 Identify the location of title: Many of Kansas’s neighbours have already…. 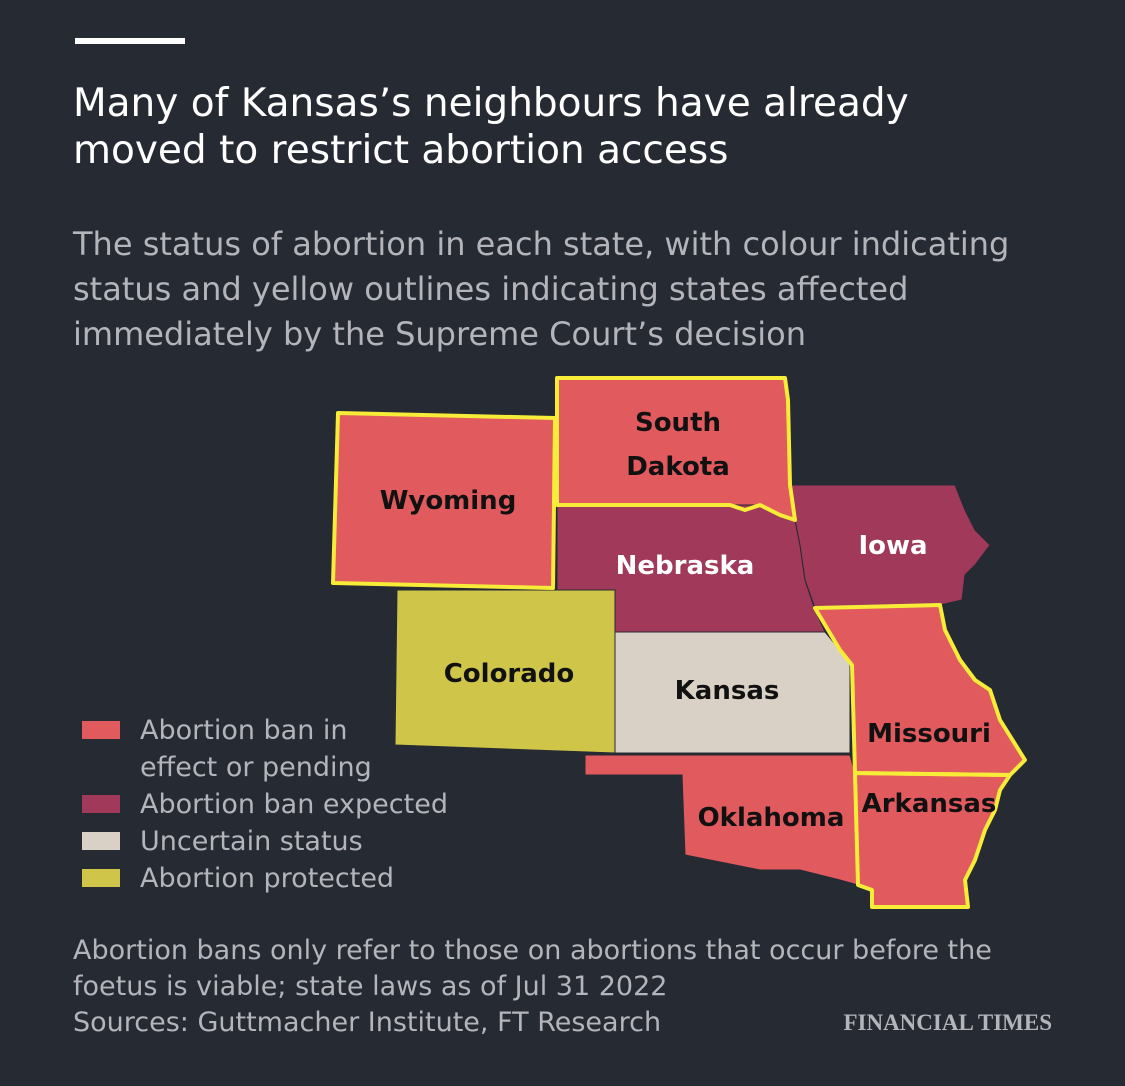
(491, 127).